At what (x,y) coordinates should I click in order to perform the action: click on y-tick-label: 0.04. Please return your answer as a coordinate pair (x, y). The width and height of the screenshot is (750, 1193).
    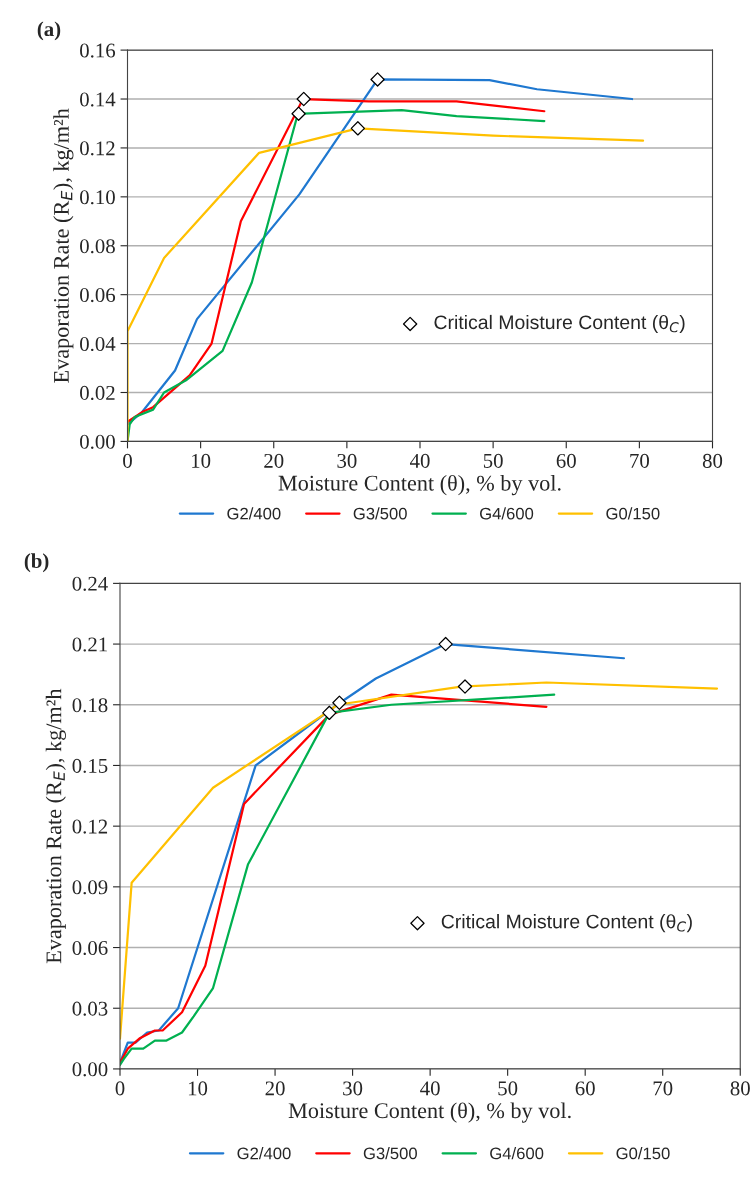
    Looking at the image, I should click on (98, 344).